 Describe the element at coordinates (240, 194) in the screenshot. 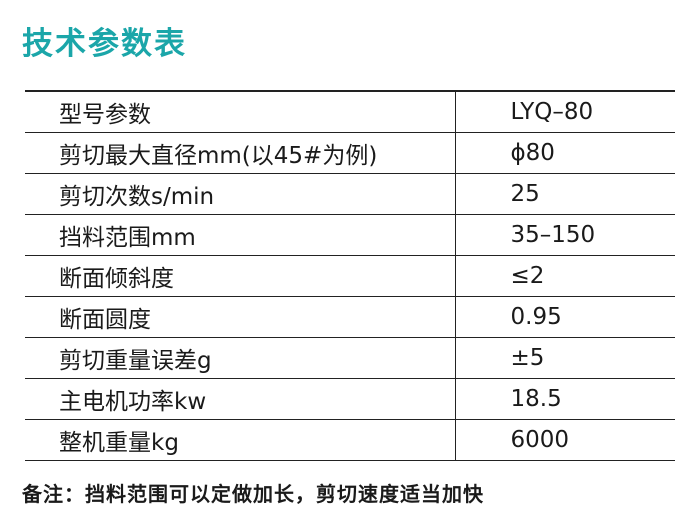

I see `param-name: 剪切次数s/min` at that location.